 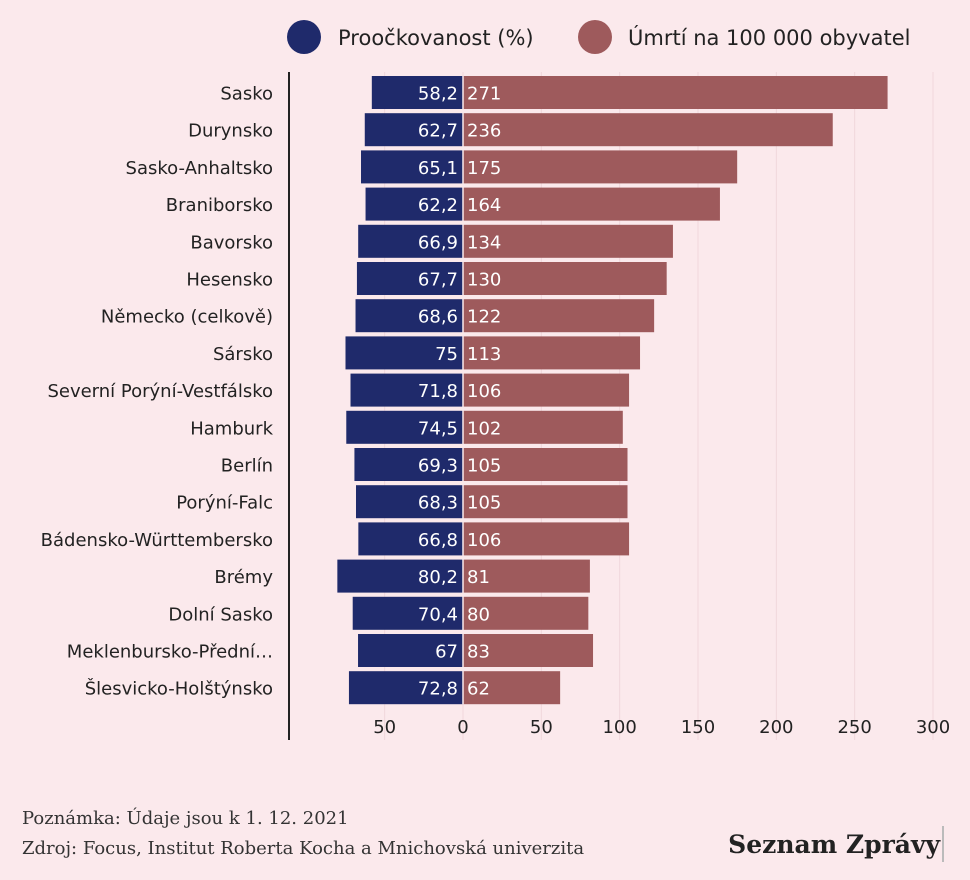 I want to click on bar-label-vaccination: 65,1, so click(x=438, y=168).